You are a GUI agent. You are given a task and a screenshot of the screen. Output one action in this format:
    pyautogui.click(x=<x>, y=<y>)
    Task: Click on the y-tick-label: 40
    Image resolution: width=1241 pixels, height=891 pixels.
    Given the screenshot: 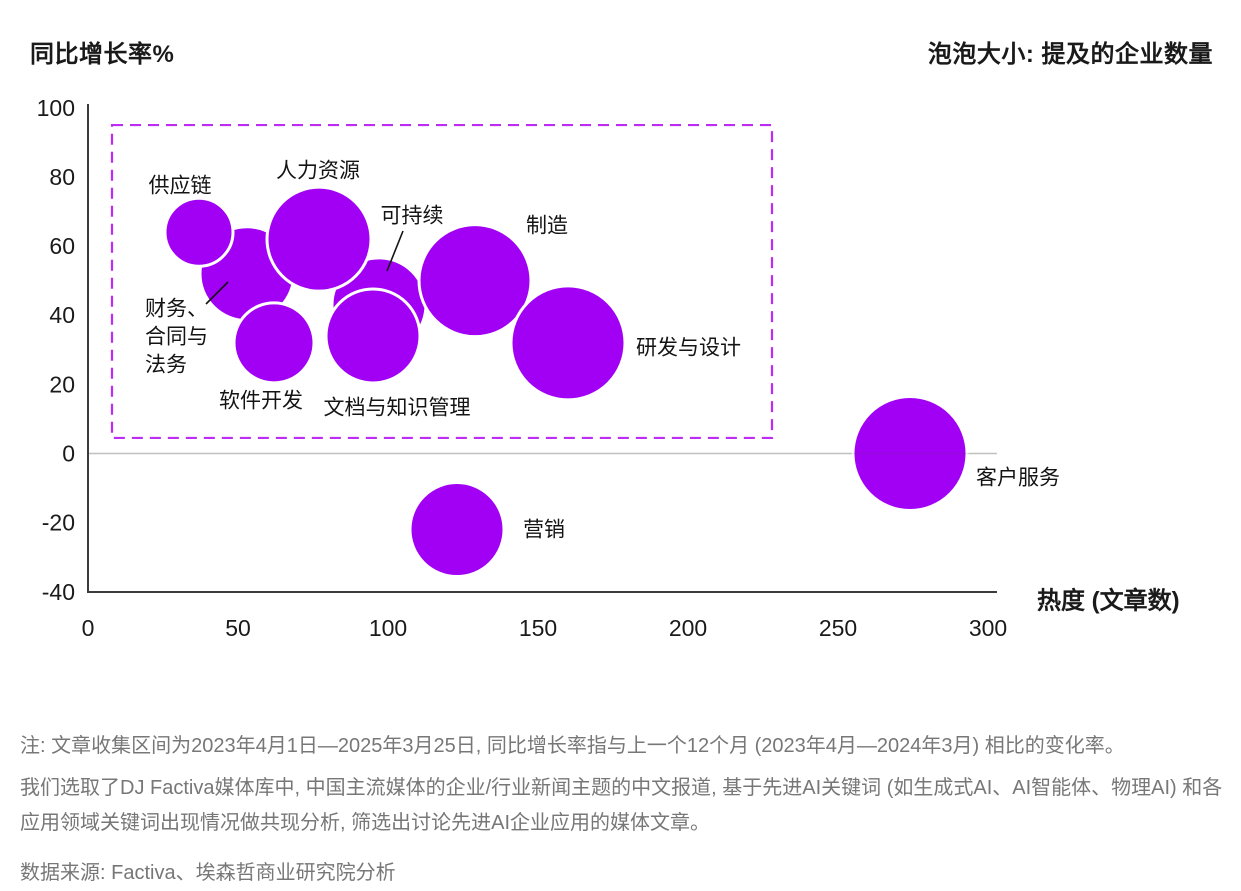 What is the action you would take?
    pyautogui.click(x=62, y=315)
    